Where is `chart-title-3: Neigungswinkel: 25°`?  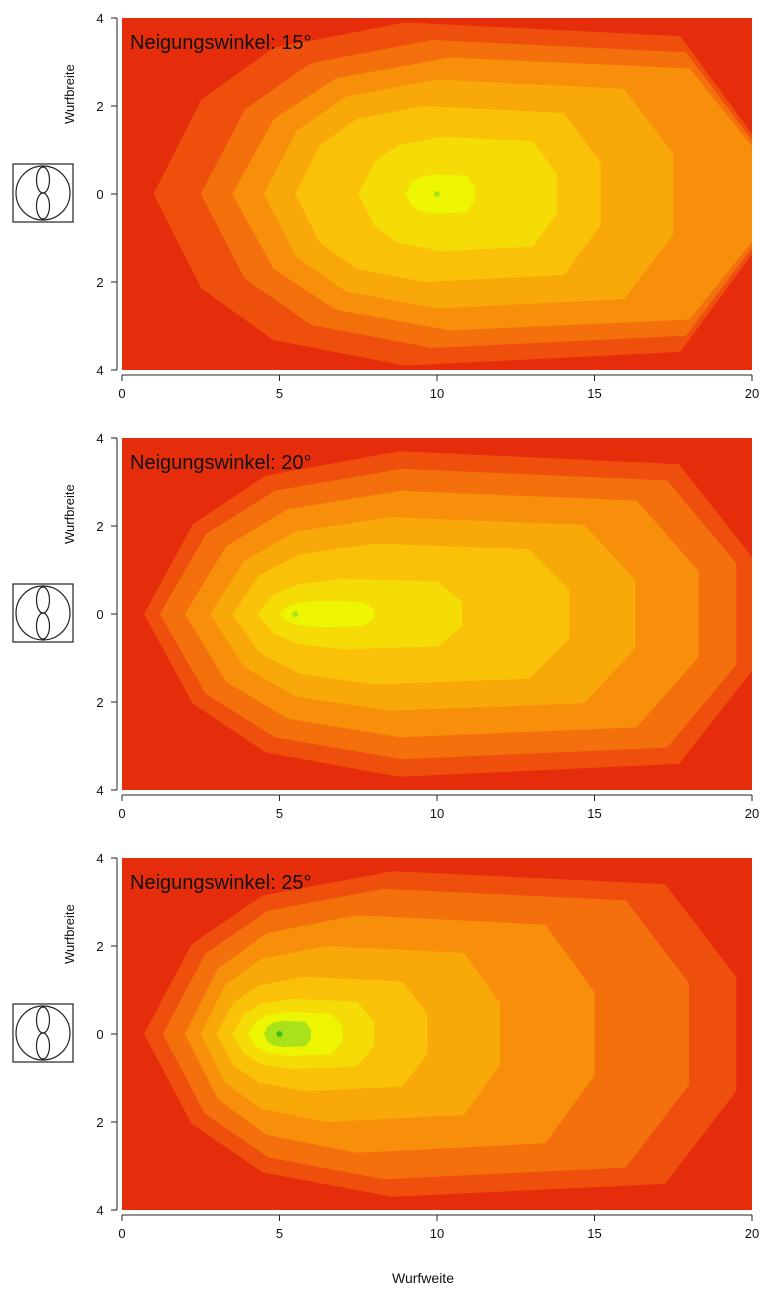 chart-title-3: Neigungswinkel: 25° is located at coordinates (221, 883).